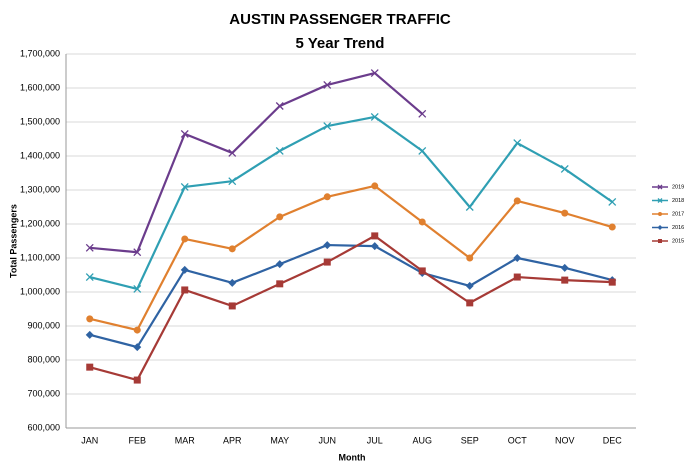 The height and width of the screenshot is (474, 700). What do you see at coordinates (352, 457) in the screenshot?
I see `x-axis-title: Month` at bounding box center [352, 457].